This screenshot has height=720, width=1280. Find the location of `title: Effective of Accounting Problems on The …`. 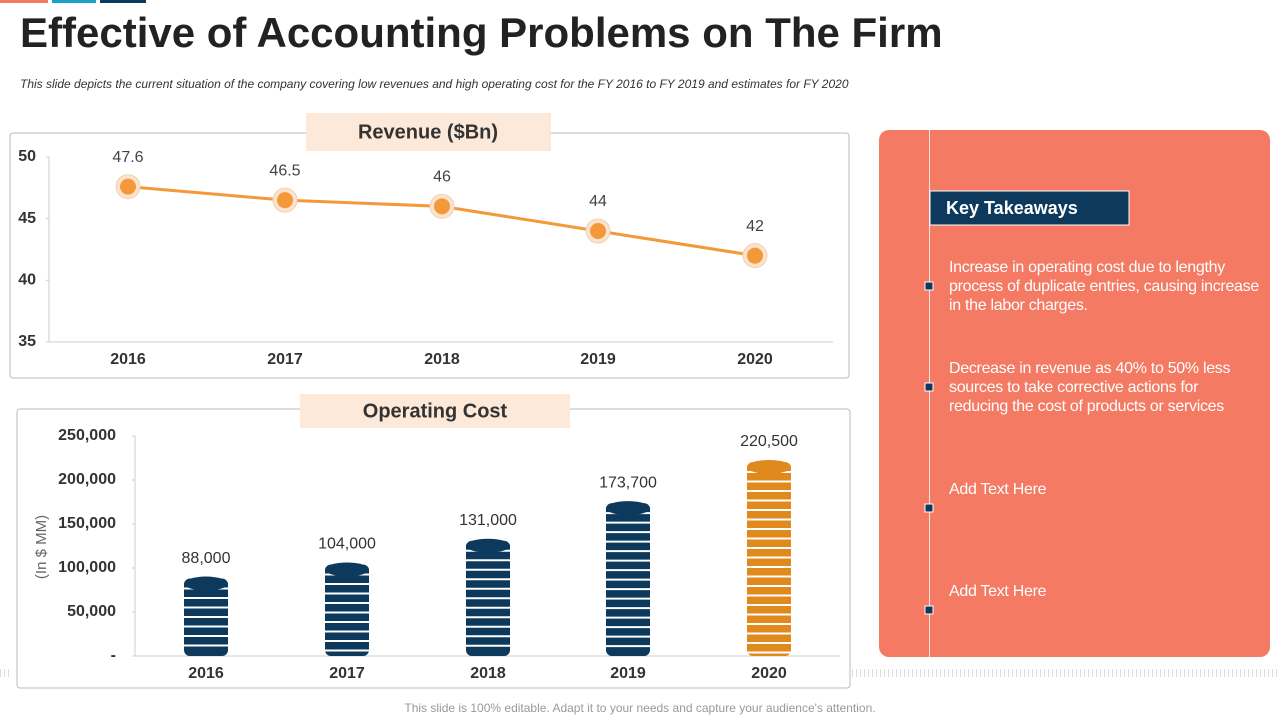

title: Effective of Accounting Problems on The … is located at coordinates (481, 32).